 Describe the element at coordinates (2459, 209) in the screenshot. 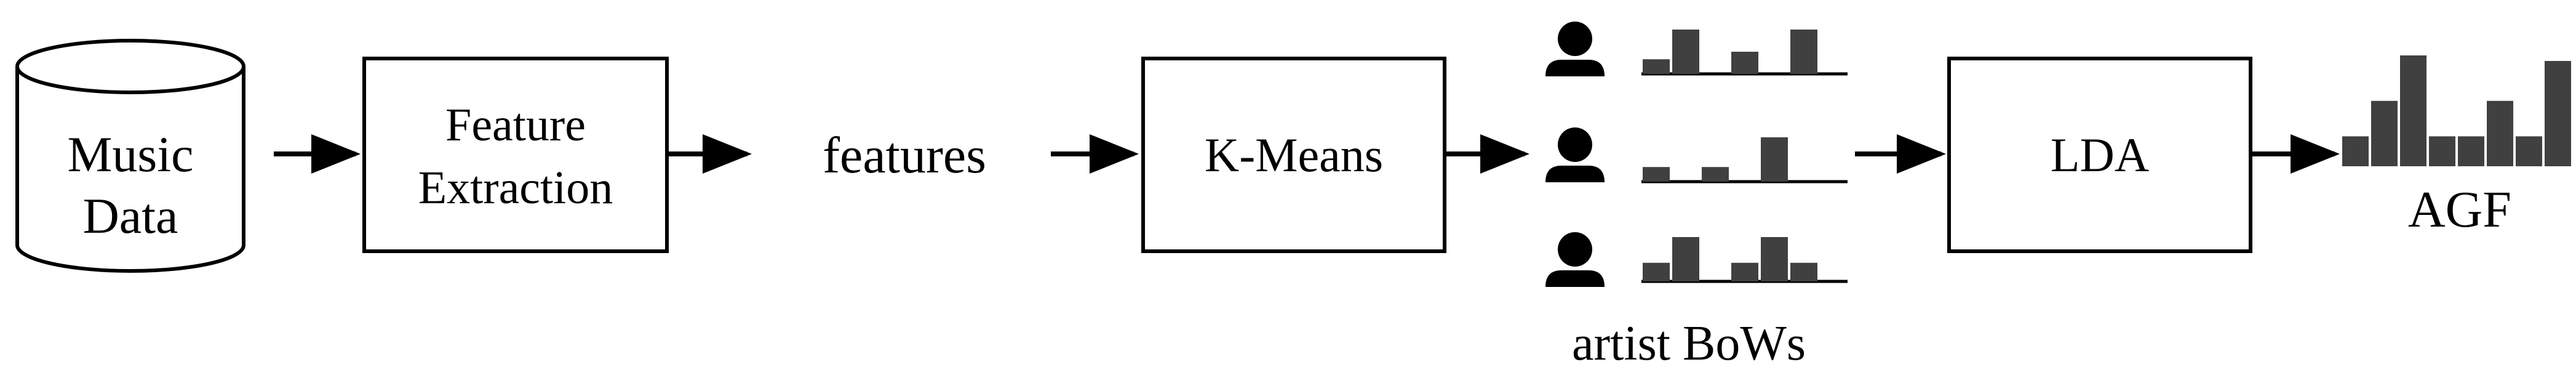

I see `agf-label: AGF` at that location.